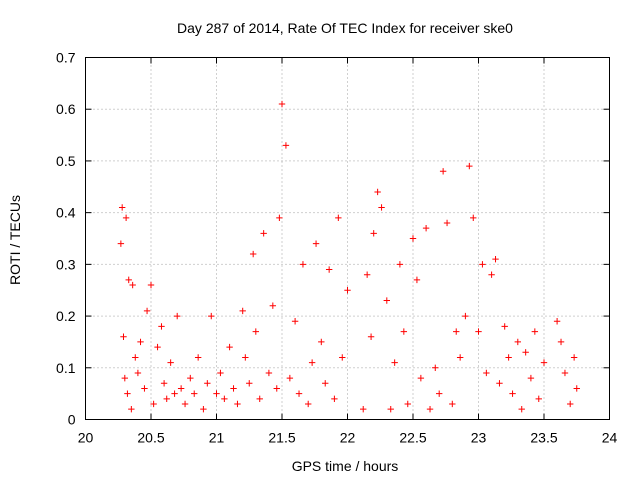  I want to click on x-tick-label: 21.5, so click(281, 438).